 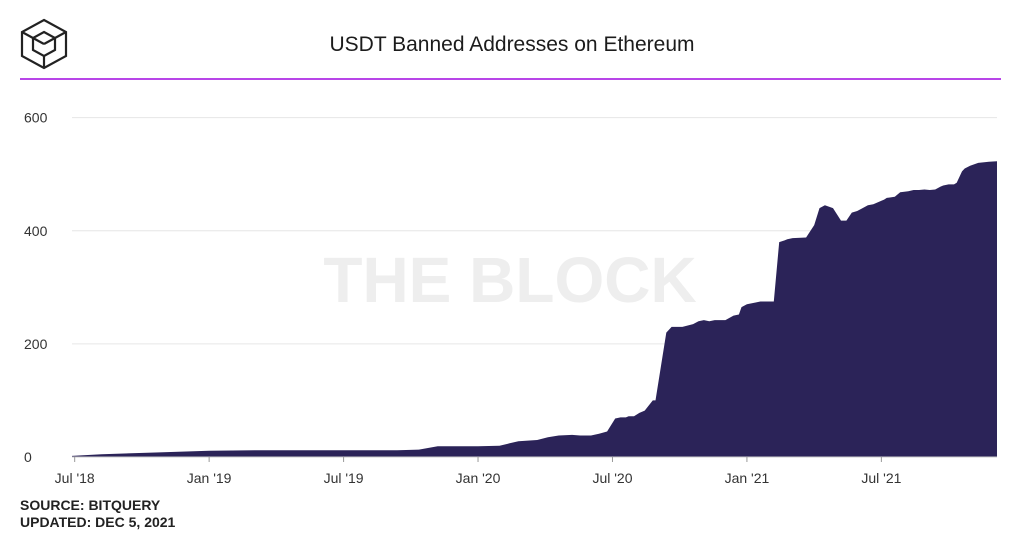 What do you see at coordinates (36, 344) in the screenshot?
I see `y-tick-label: 200` at bounding box center [36, 344].